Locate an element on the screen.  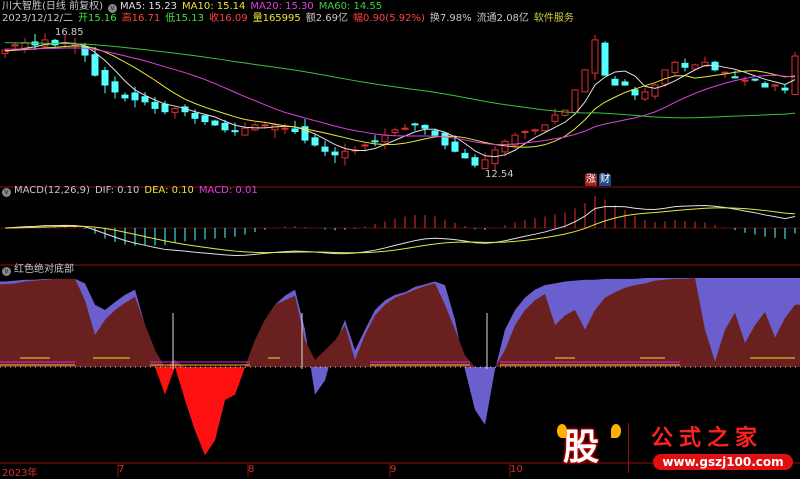
x-tick: 9 is located at coordinates (393, 469).